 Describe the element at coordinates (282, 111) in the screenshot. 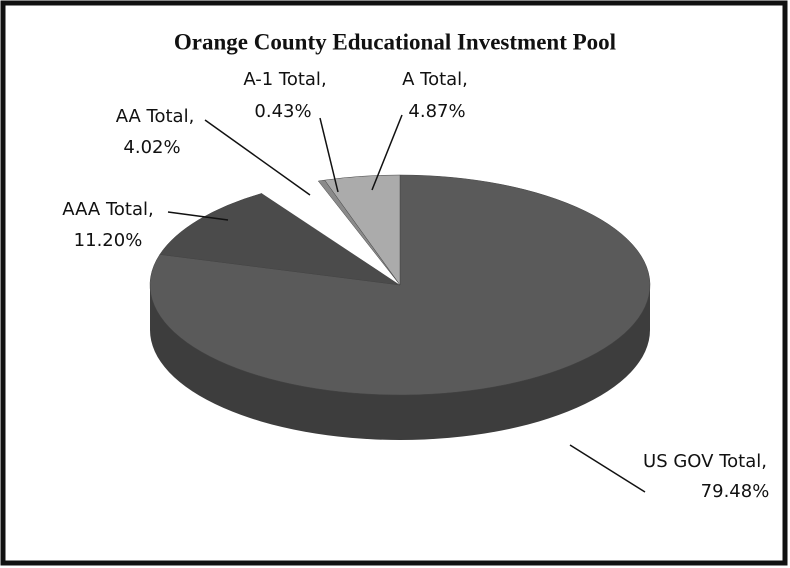

I see `value-label: 0.43%` at that location.